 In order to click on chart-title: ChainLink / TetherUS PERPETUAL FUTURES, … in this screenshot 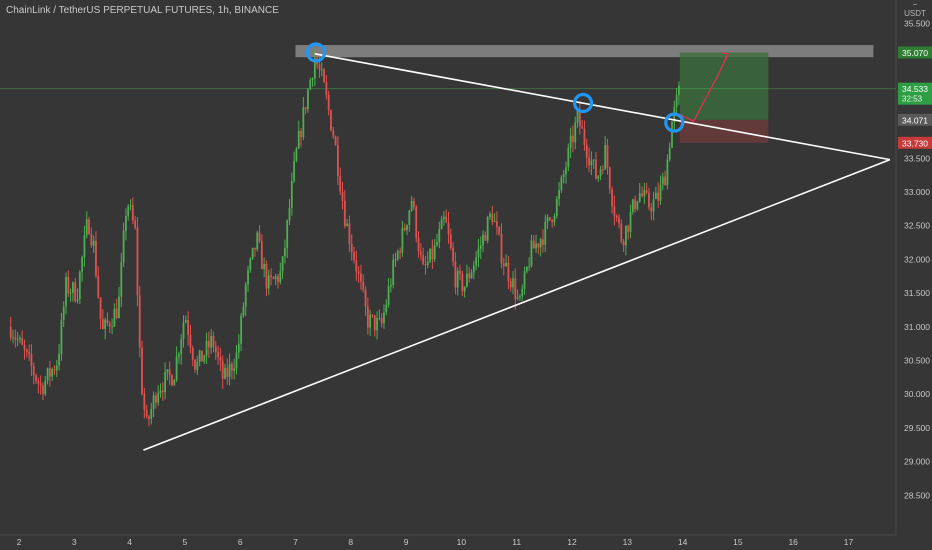, I will do `click(142, 10)`.